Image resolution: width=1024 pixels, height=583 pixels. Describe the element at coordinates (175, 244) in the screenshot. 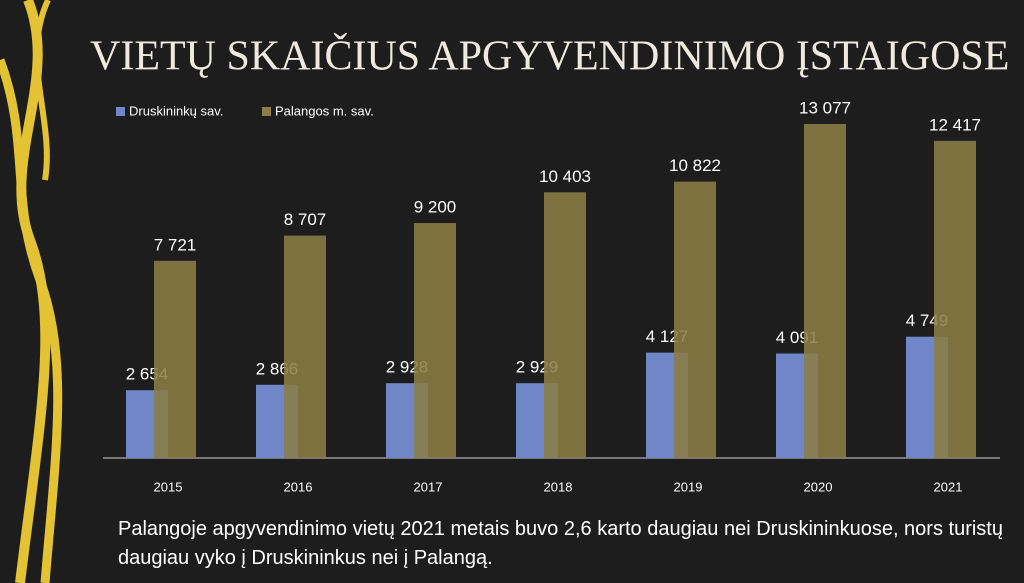

I see `value-label: 7 721` at that location.